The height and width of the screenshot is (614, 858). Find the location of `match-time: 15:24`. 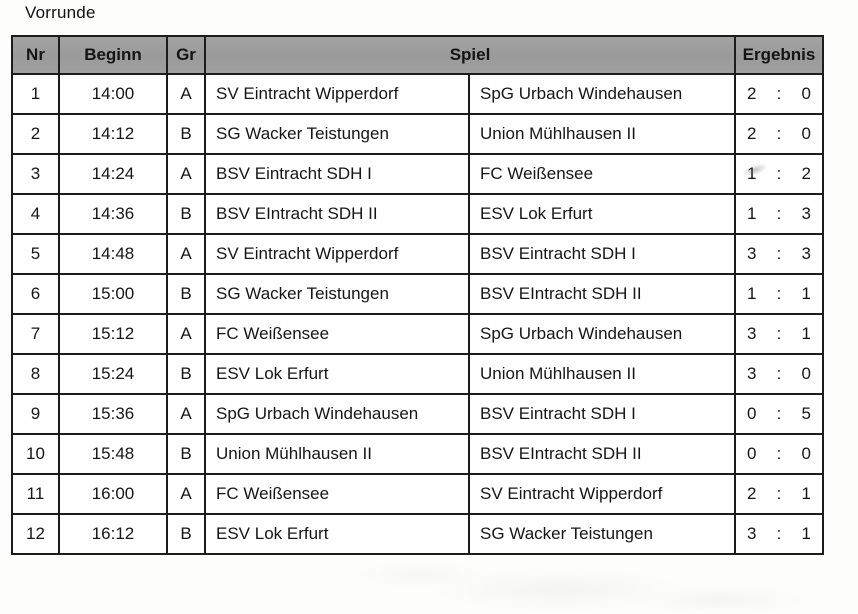

match-time: 15:24 is located at coordinates (113, 374).